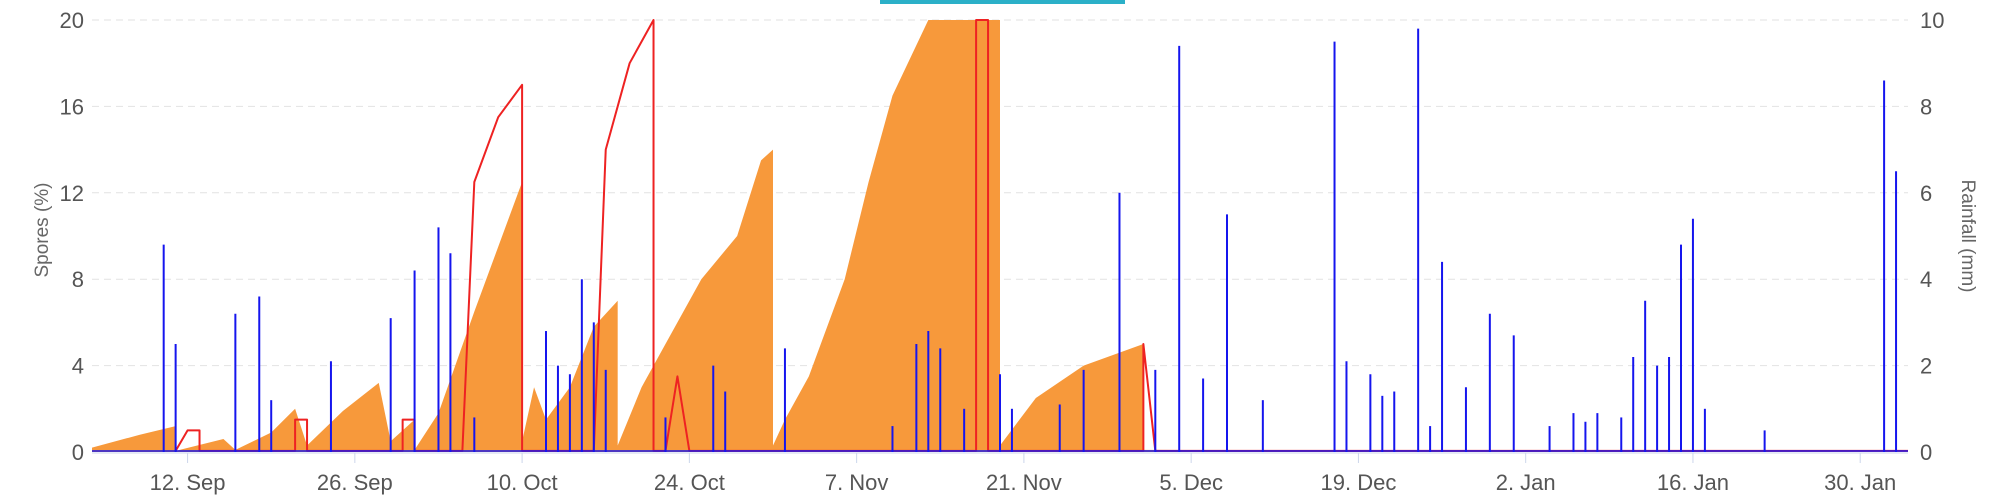 This screenshot has height=504, width=2000. I want to click on y2-tick-label: 4, so click(1926, 279).